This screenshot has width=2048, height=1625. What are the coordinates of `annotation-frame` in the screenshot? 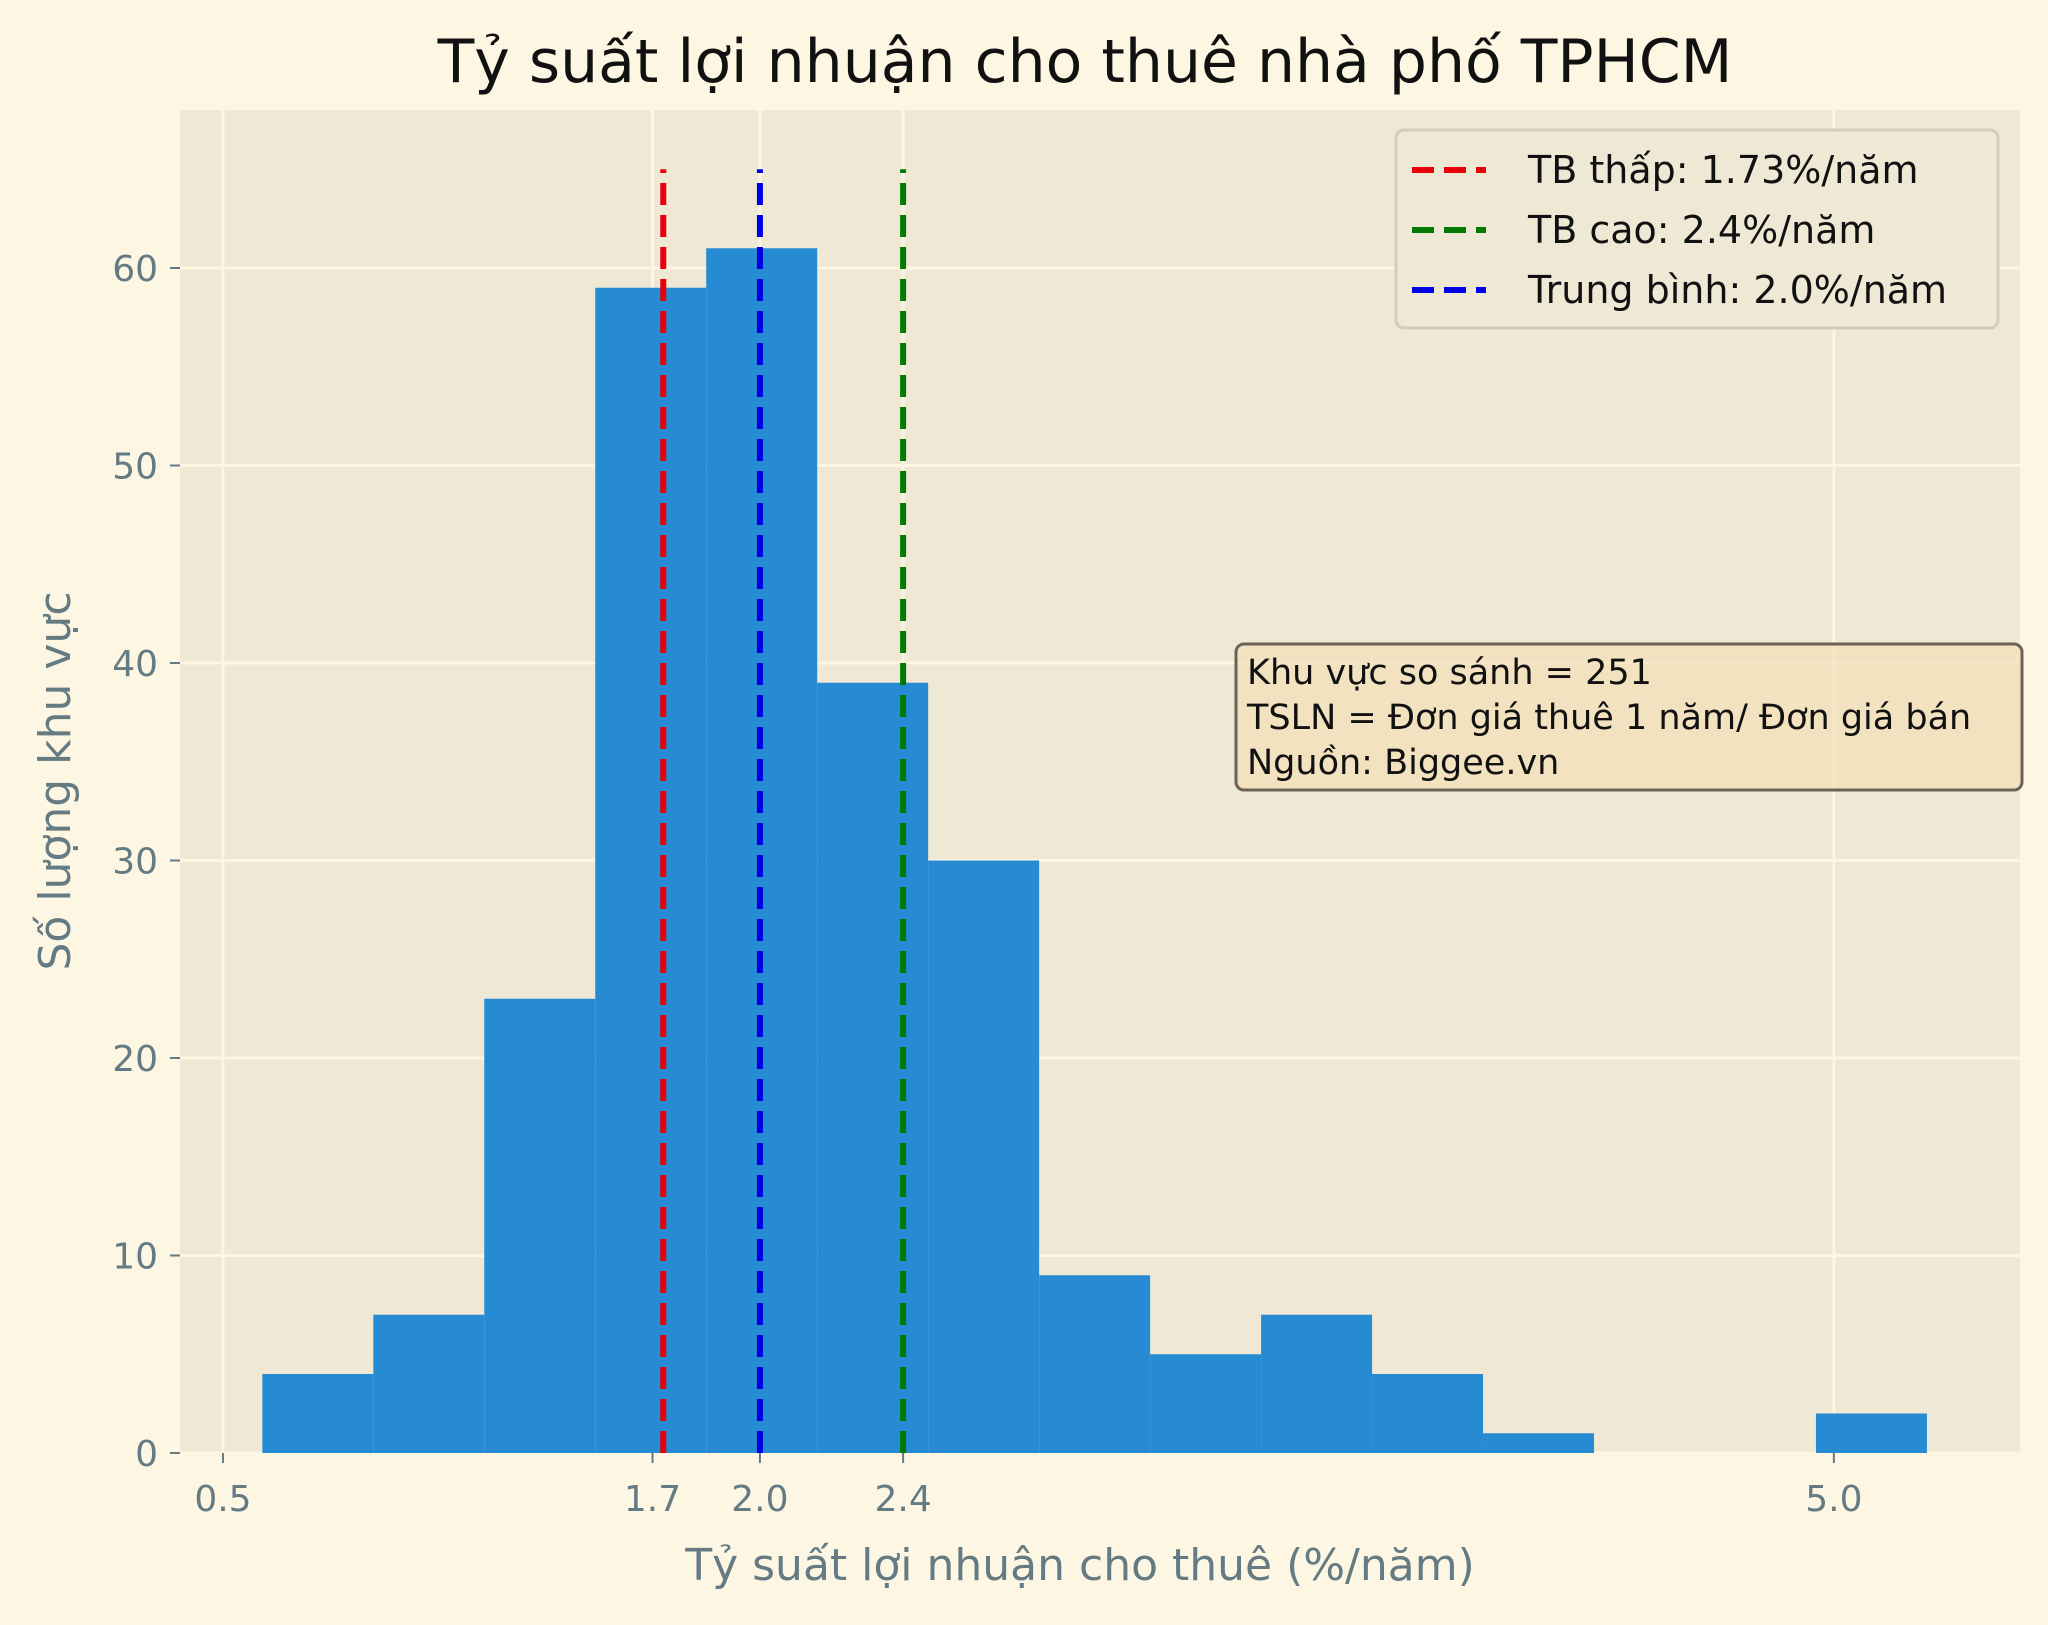 It's located at (1629, 717).